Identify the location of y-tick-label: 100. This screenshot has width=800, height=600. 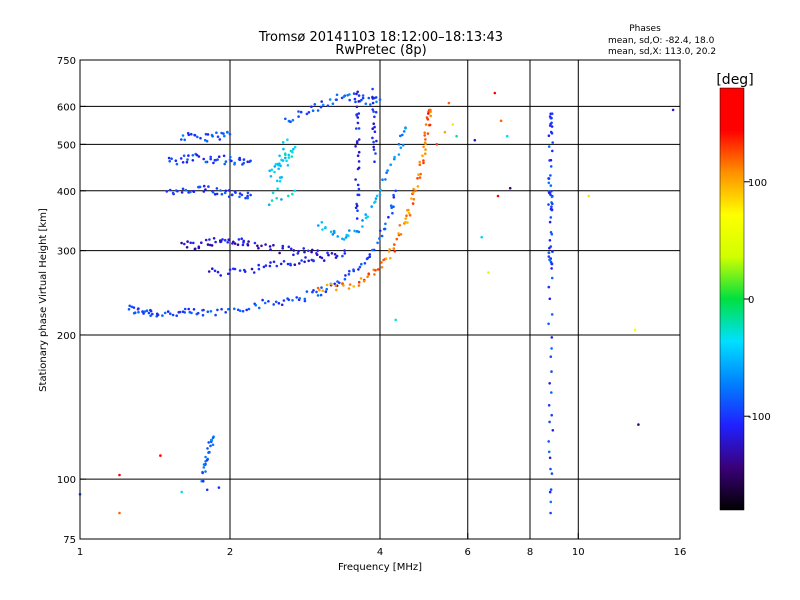
(66, 480).